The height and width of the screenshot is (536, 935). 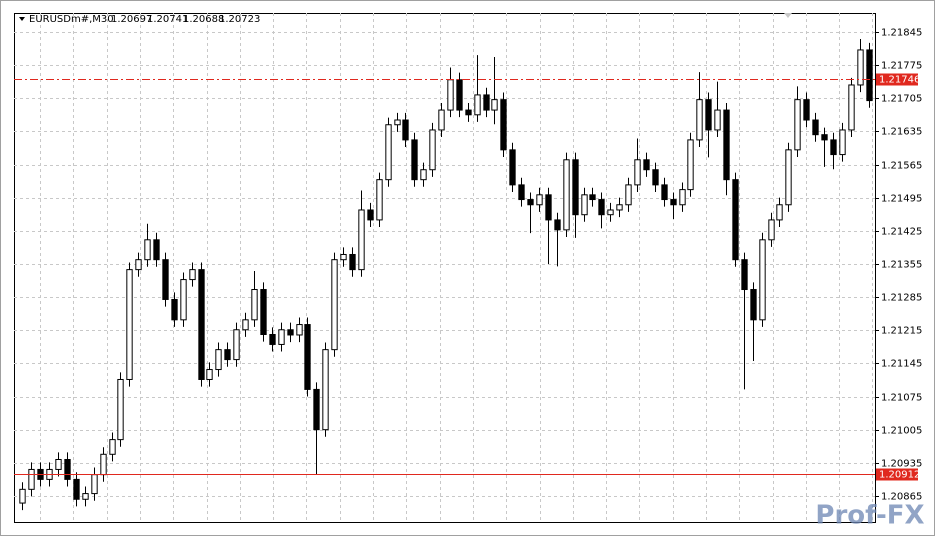 I want to click on quote-open: 1.20697, so click(x=131, y=19).